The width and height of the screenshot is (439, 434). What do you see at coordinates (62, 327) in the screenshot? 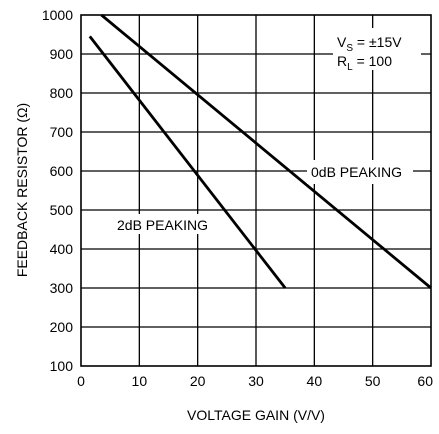
I see `y-tick-label: 200` at bounding box center [62, 327].